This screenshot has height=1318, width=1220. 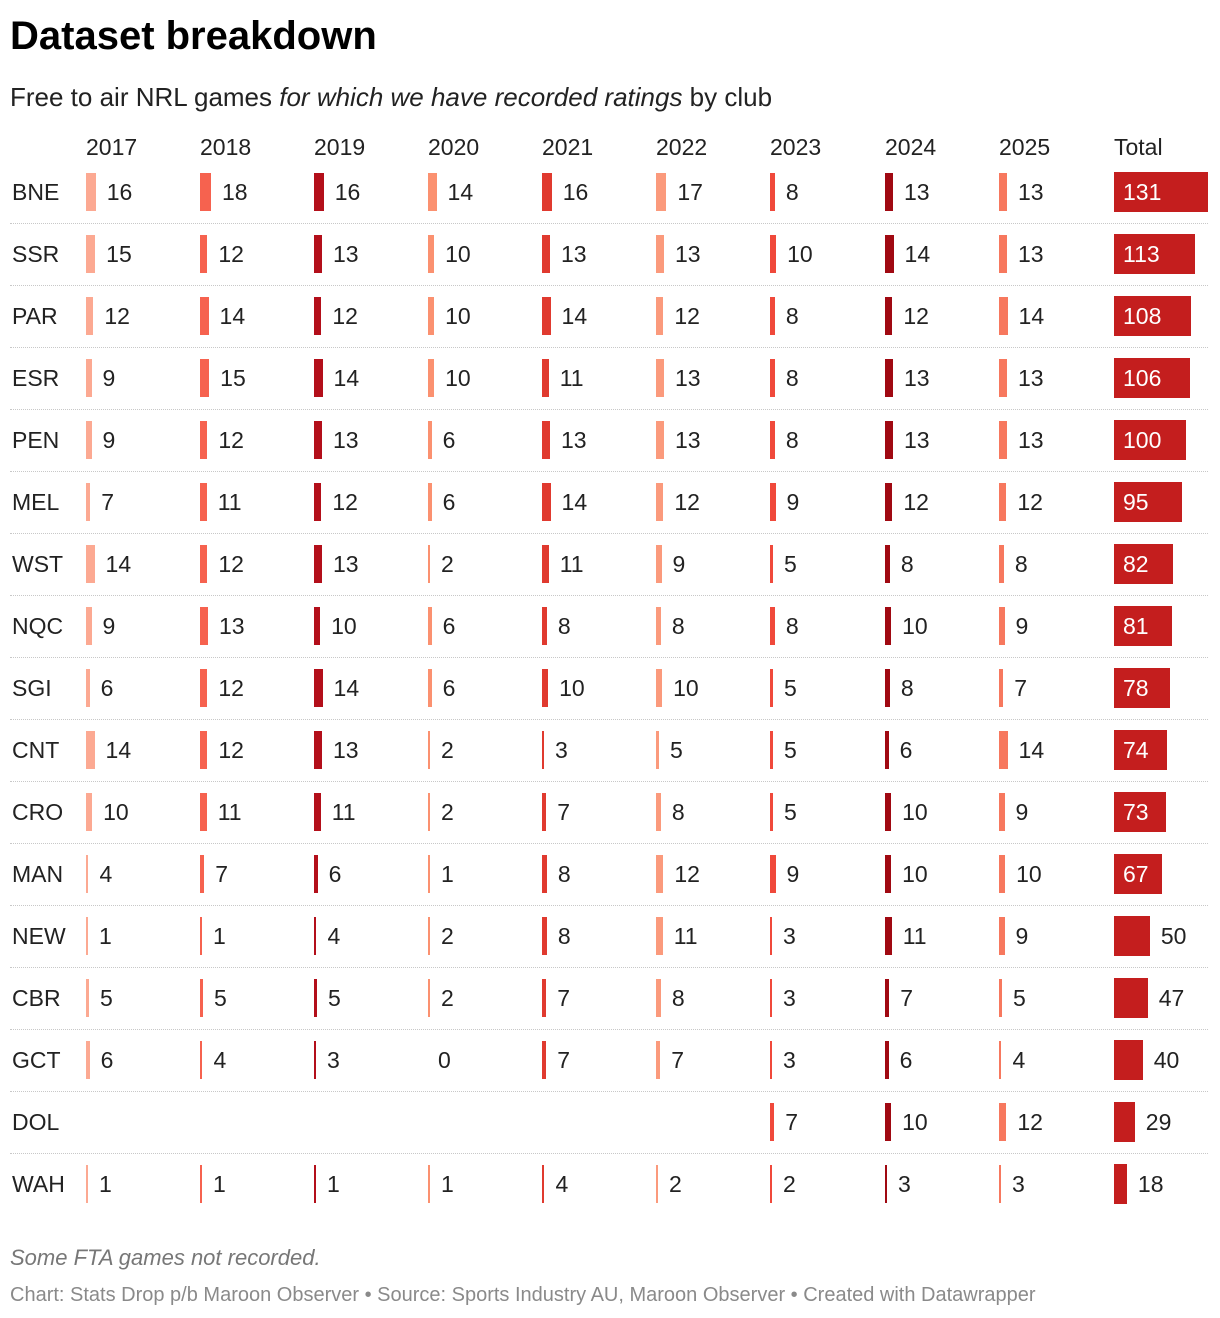 I want to click on bar-cbr-2025, so click(x=1001, y=998).